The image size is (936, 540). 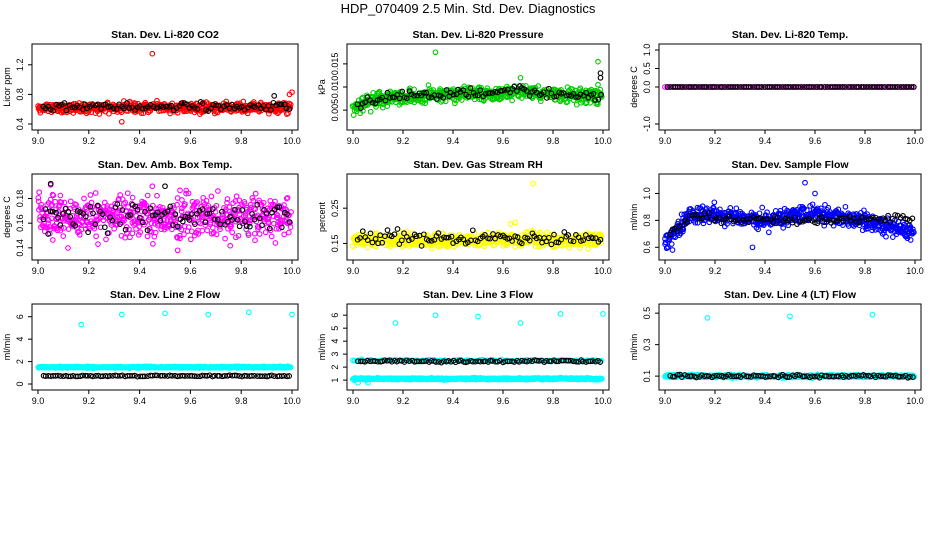 What do you see at coordinates (790, 165) in the screenshot?
I see `chart-title: Stan. Dev. Sample Flow` at bounding box center [790, 165].